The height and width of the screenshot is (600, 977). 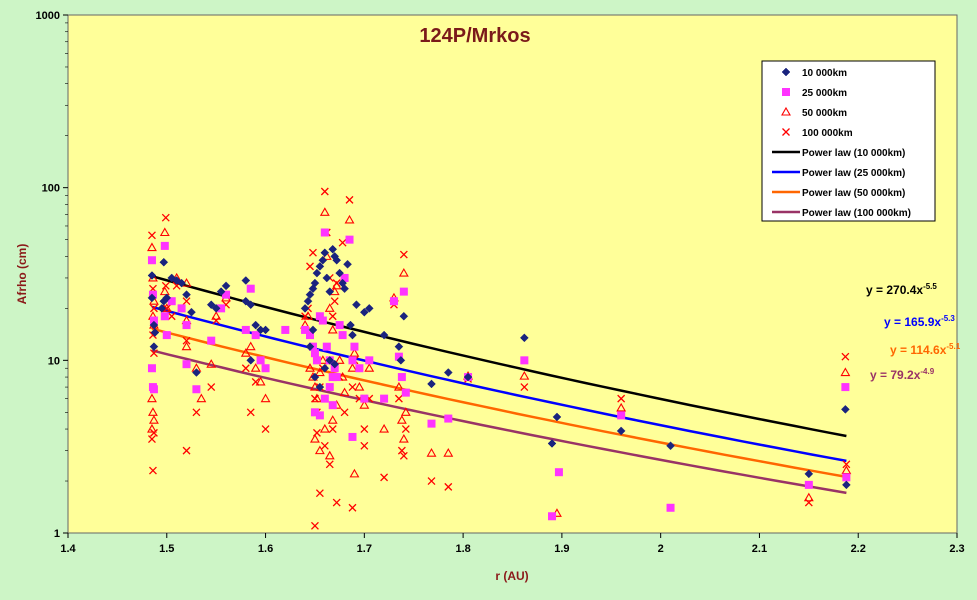 What do you see at coordinates (759, 549) in the screenshot?
I see `x-tick-label: 2.1` at bounding box center [759, 549].